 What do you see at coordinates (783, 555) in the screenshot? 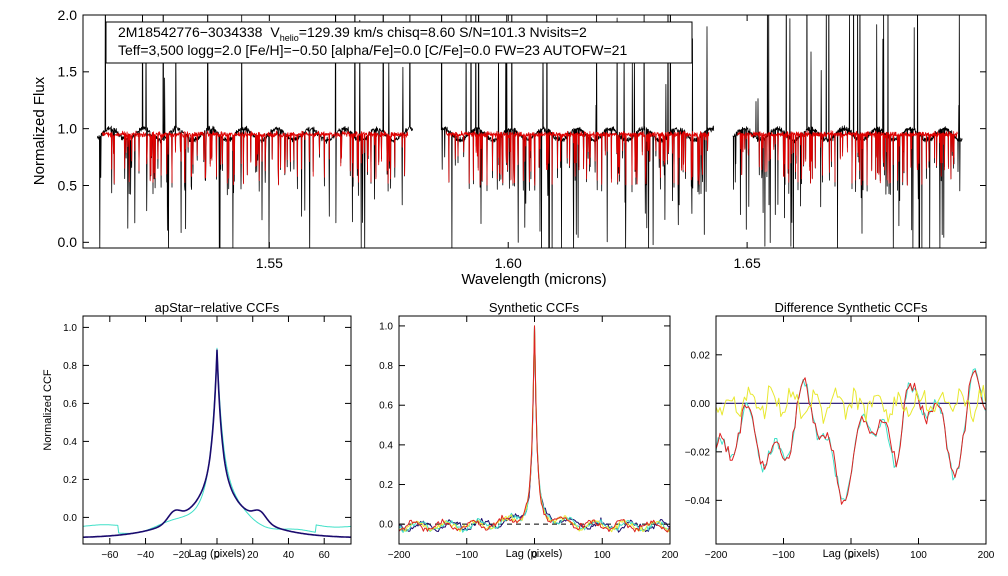
I see `difference-ccf-x-tick-label: −100` at bounding box center [783, 555].